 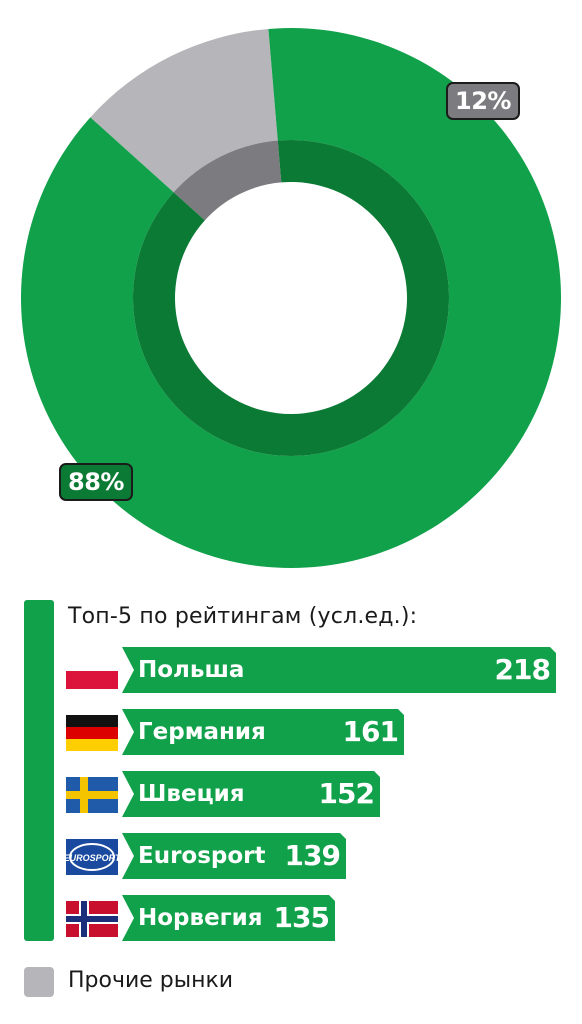 I want to click on bar-category-label: Eurosport, so click(x=202, y=856).